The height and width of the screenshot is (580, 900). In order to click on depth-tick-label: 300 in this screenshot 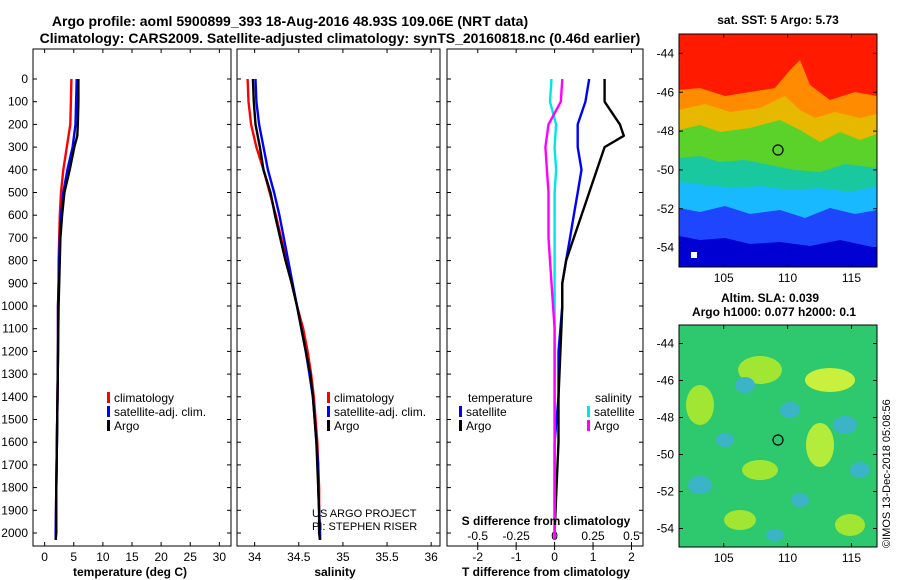, I will do `click(18, 147)`.